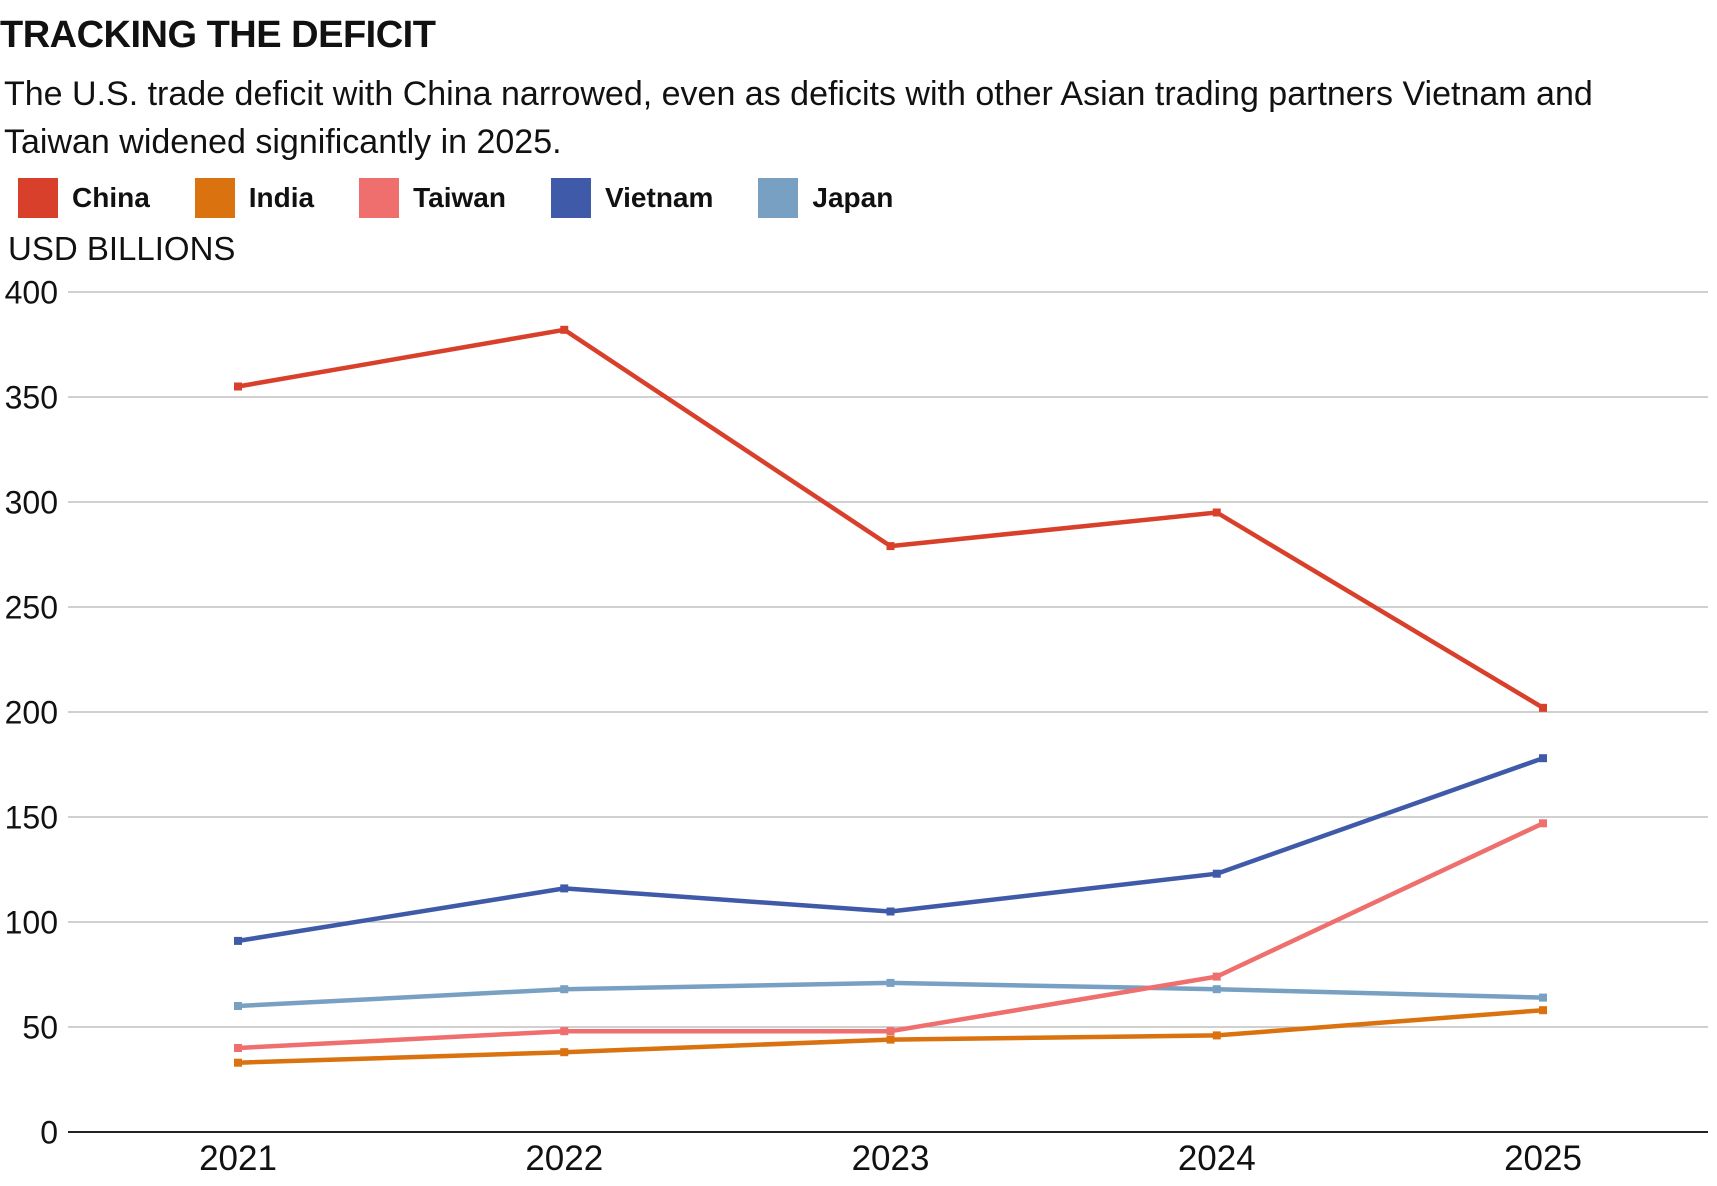 The image size is (1717, 1186). I want to click on data-point-taiwan-2023, so click(890, 1031).